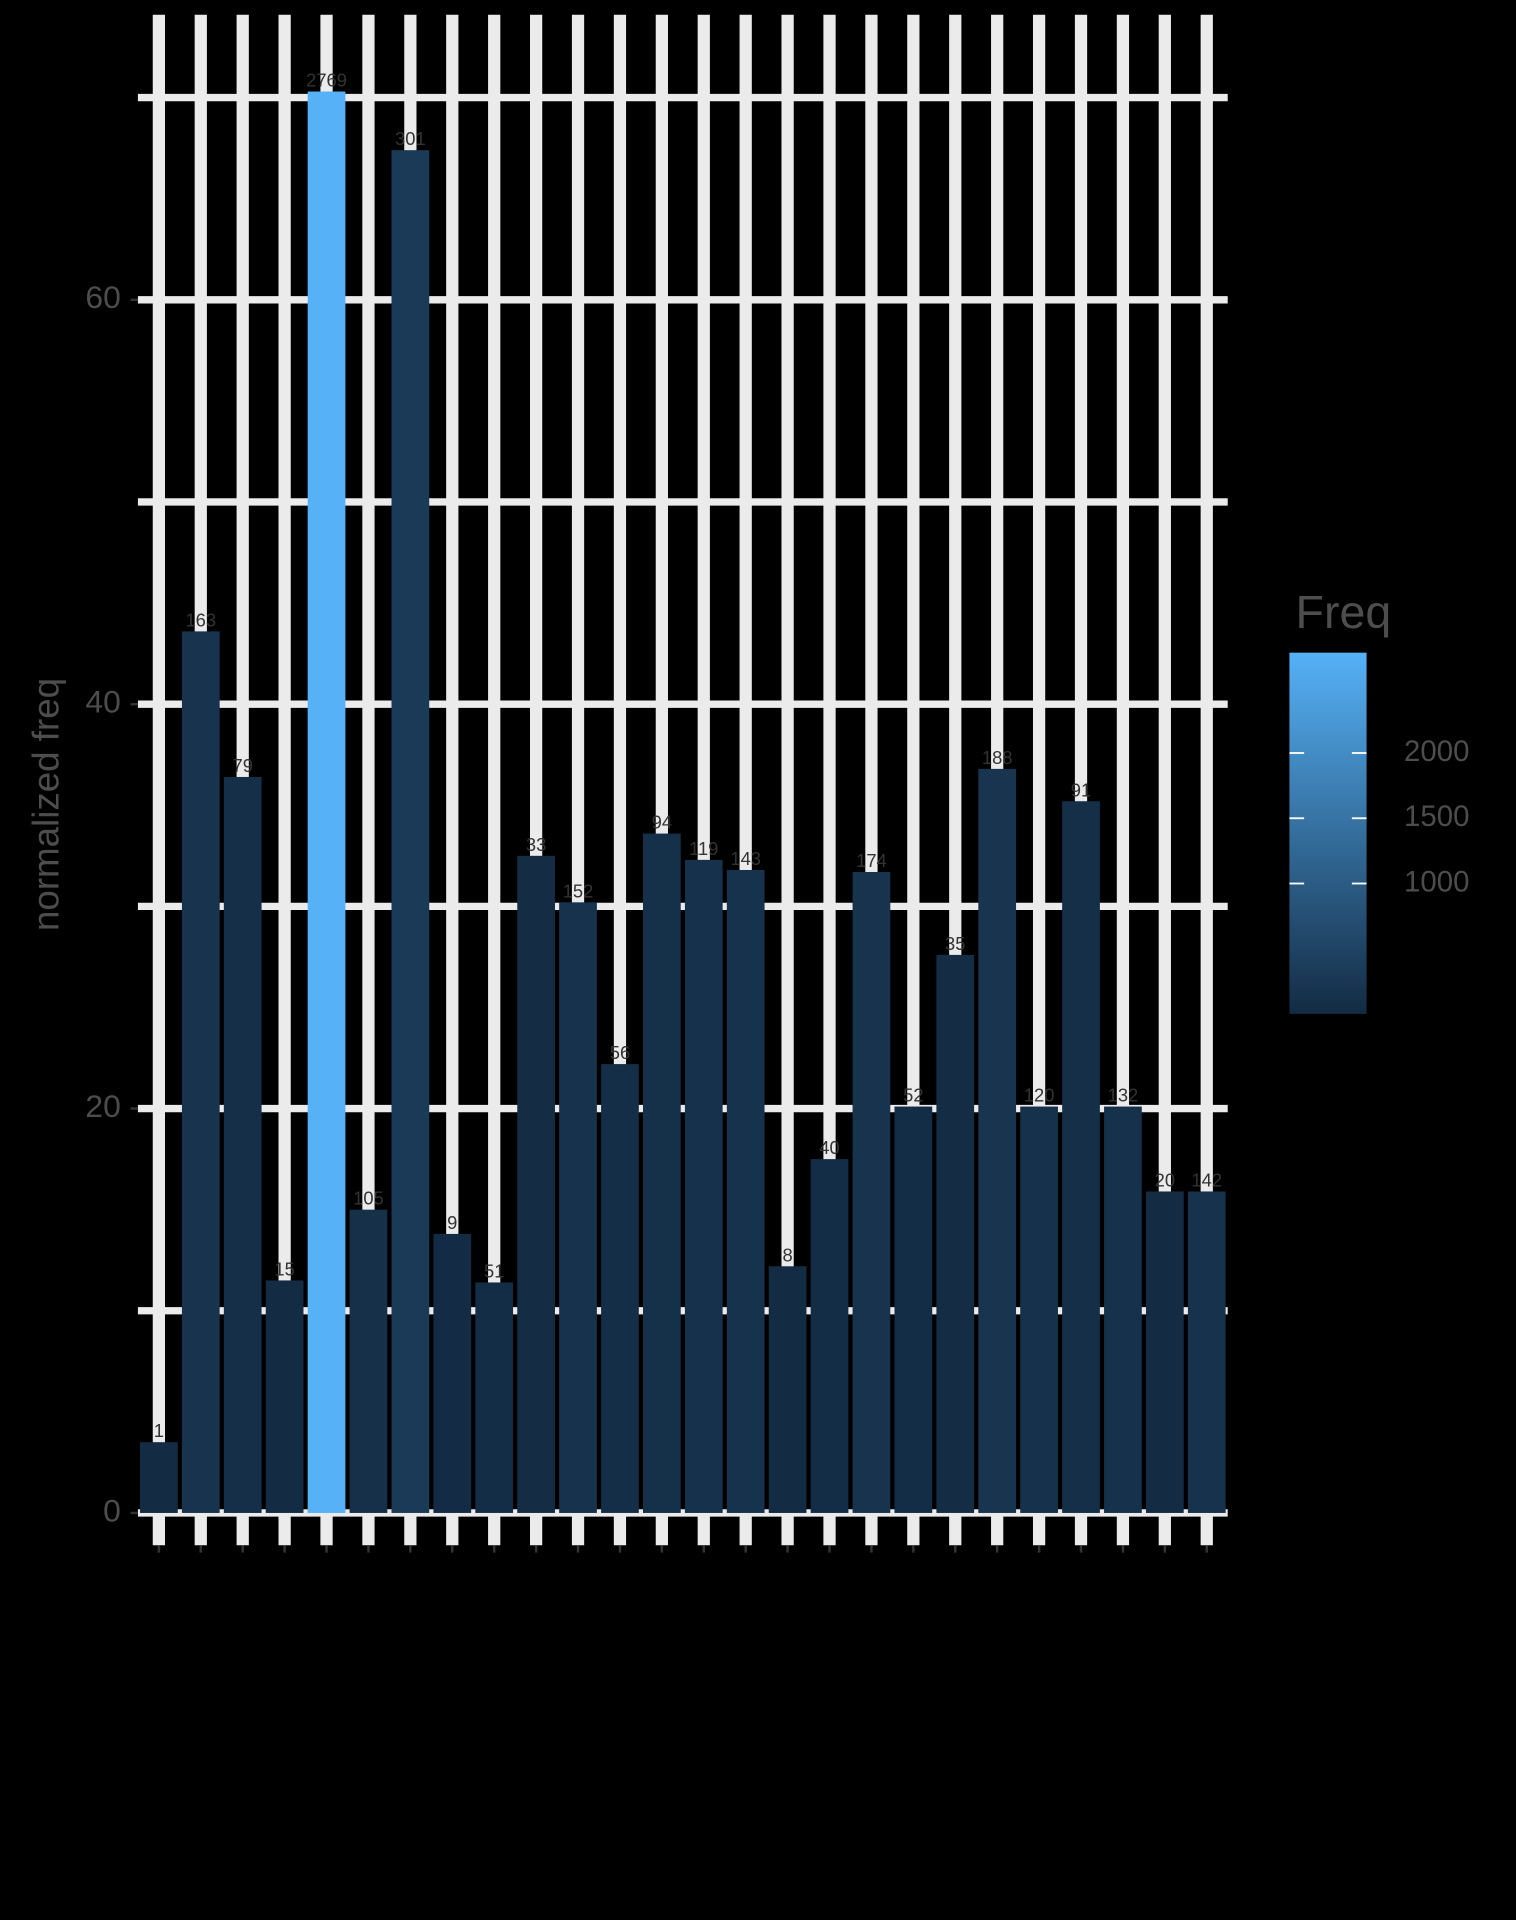 The width and height of the screenshot is (1516, 1920). Describe the element at coordinates (913, 1095) in the screenshot. I see `data-label: 52` at that location.